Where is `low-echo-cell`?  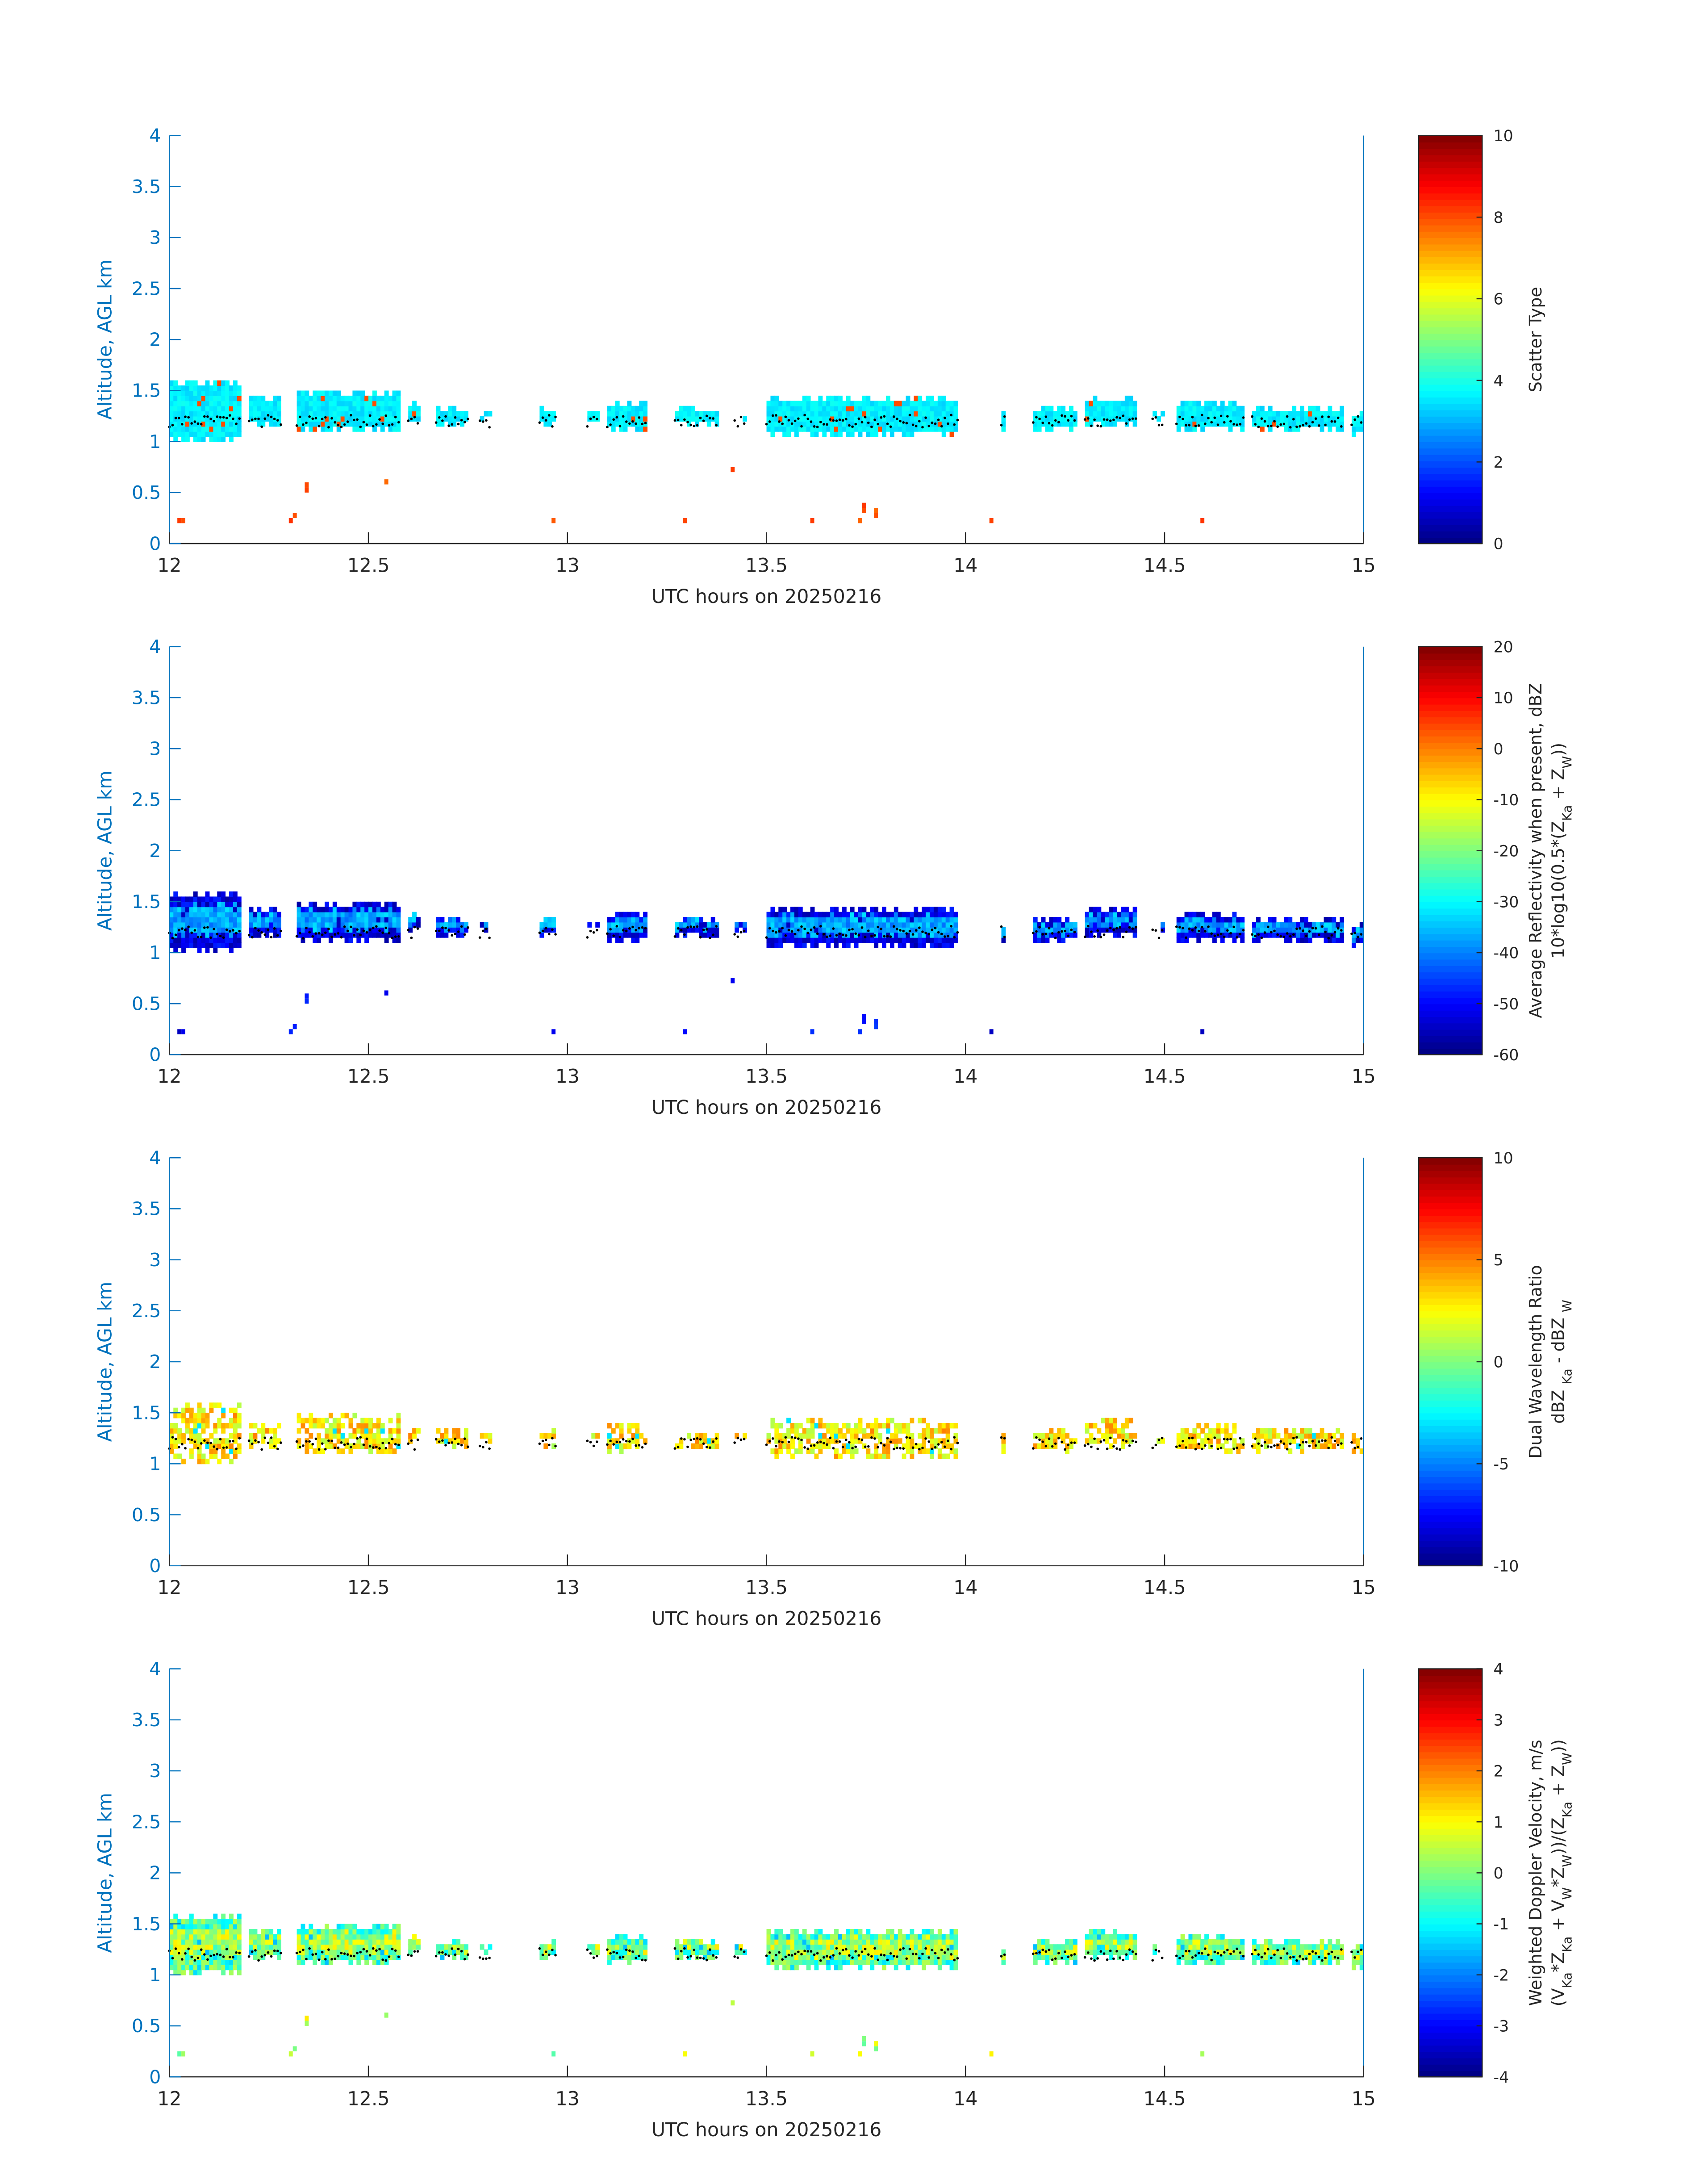 low-echo-cell is located at coordinates (295, 515).